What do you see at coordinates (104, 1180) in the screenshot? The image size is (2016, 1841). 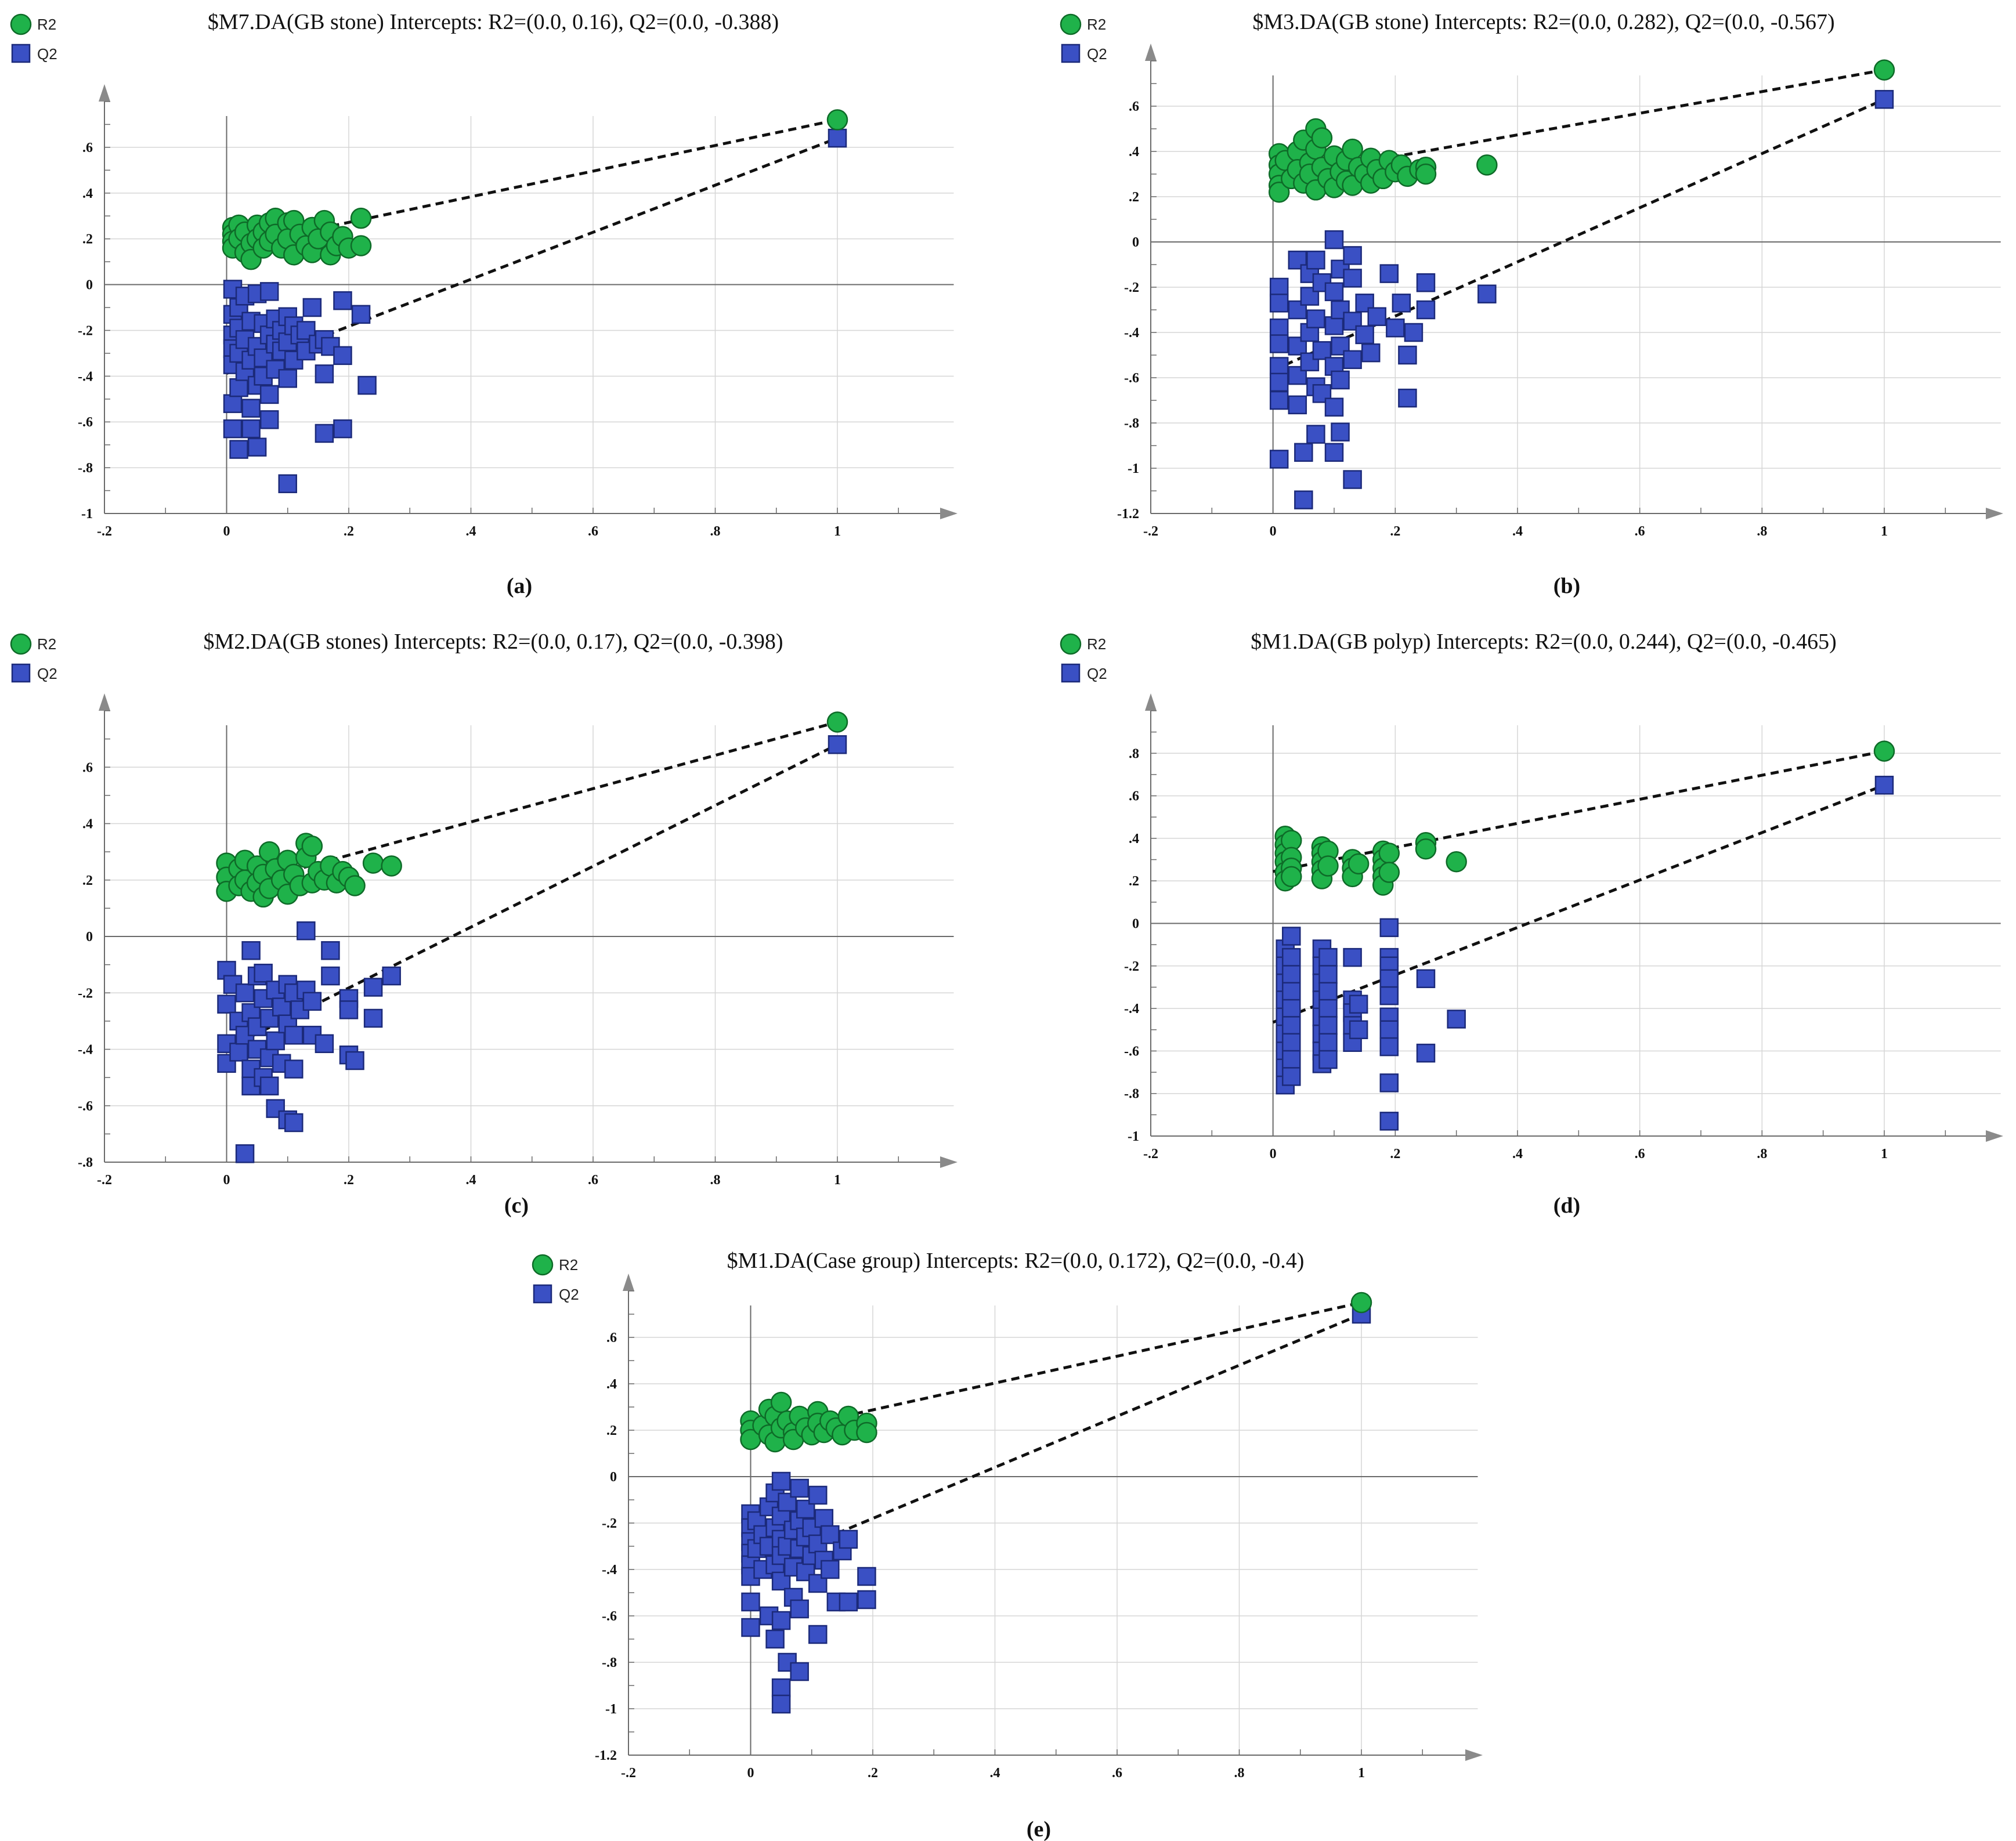 I see `x-tick-label: -.2` at bounding box center [104, 1180].